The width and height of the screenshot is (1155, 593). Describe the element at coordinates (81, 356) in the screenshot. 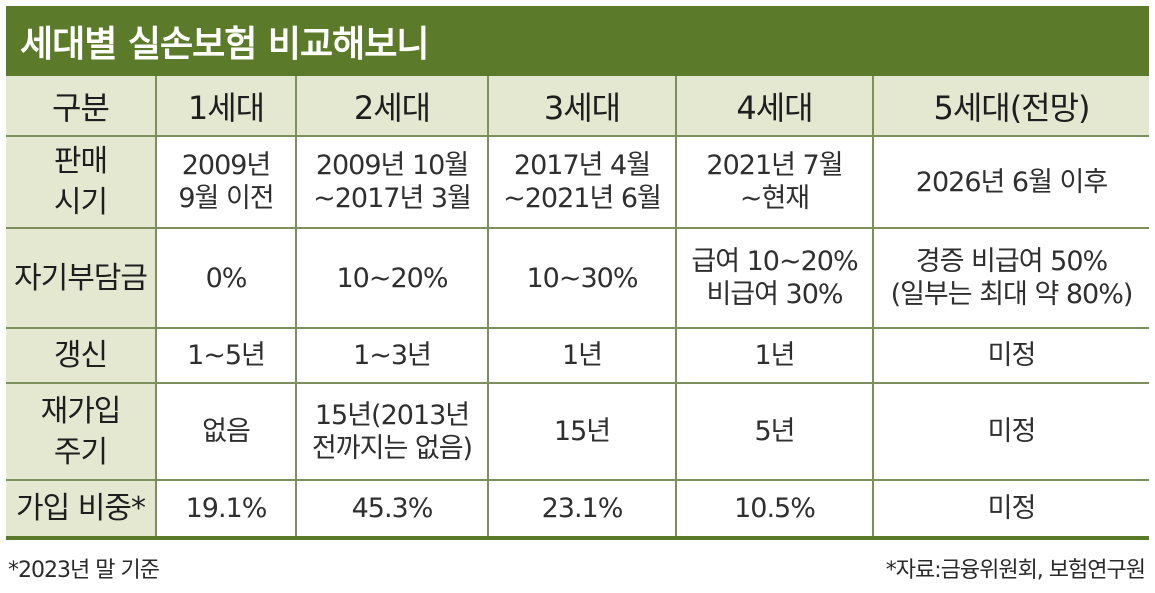

I see `row-label-renewal: 갱신` at that location.